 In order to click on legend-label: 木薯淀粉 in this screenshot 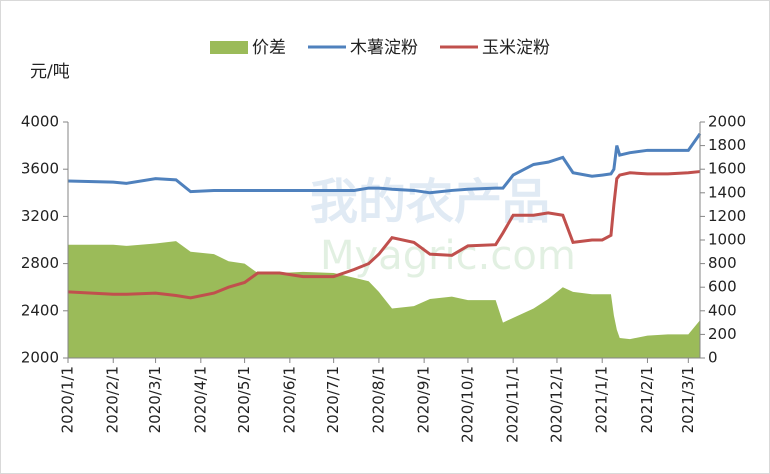, I will do `click(384, 48)`.